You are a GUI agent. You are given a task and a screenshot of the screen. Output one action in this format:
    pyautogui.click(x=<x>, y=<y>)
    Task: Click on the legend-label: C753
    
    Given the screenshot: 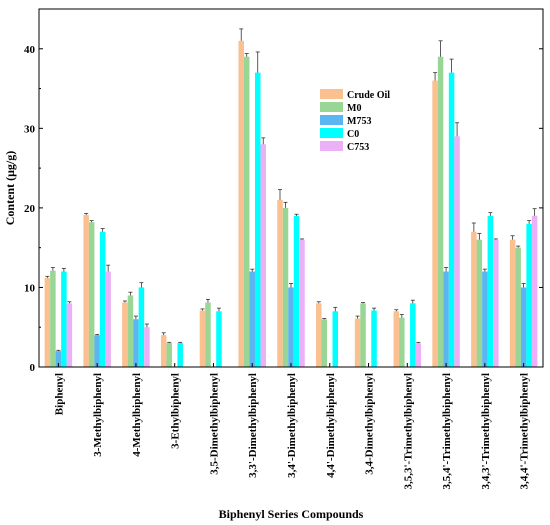 What is the action you would take?
    pyautogui.click(x=358, y=147)
    